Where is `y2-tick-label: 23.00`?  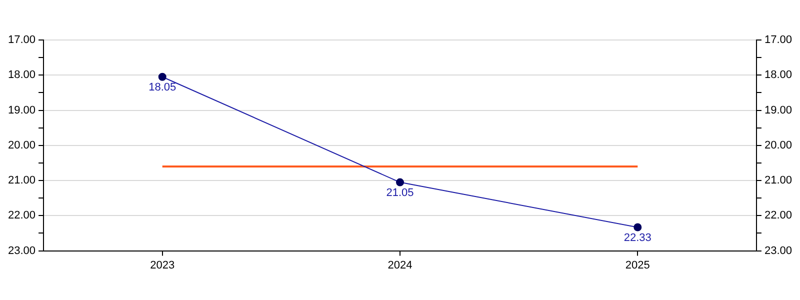
y2-tick-label: 23.00 is located at coordinates (778, 250).